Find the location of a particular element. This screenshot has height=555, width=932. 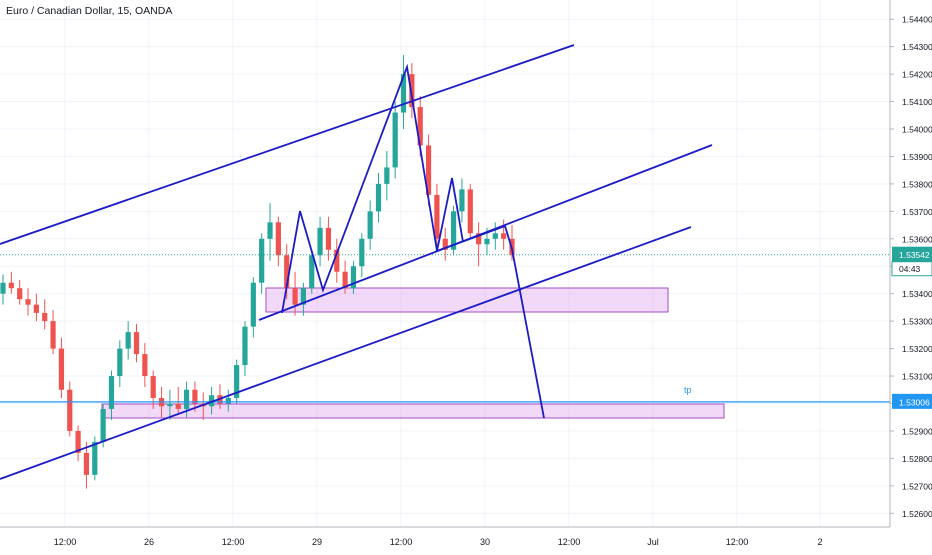

y-tick-label: 1.53600 is located at coordinates (917, 239).